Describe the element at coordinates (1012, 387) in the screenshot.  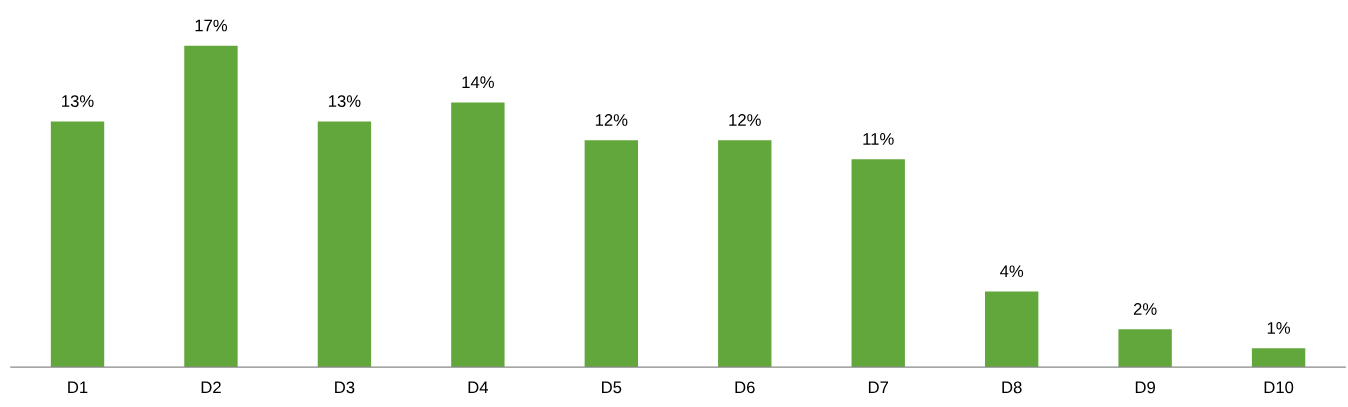
I see `x-tick-label: D8` at that location.